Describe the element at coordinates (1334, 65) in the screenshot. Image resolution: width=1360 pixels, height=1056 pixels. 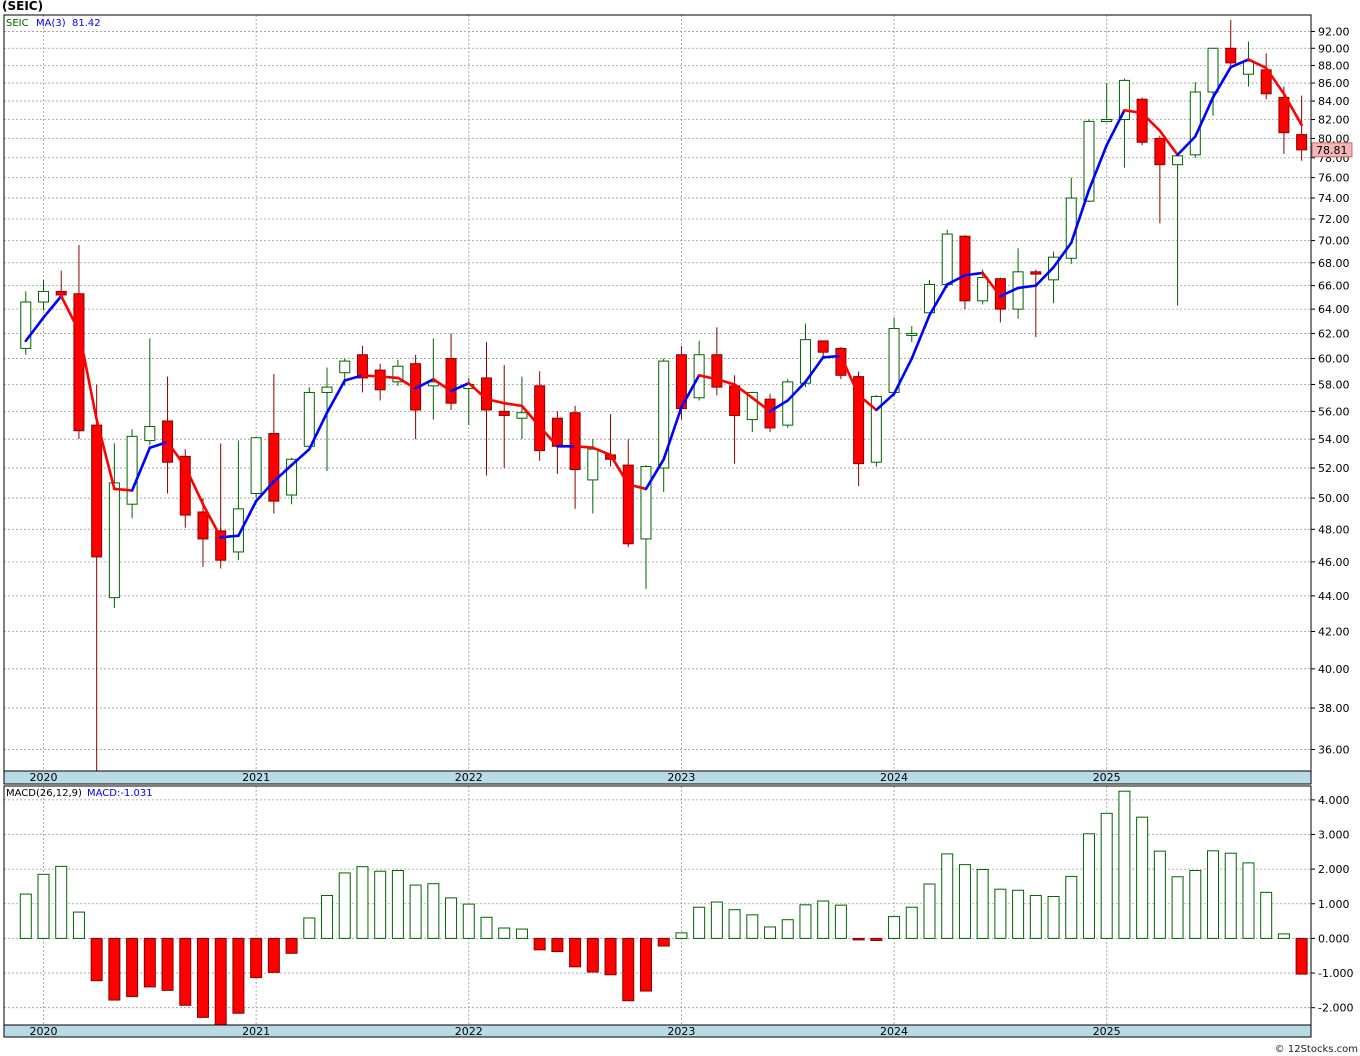
I see `price-tick-label: 88.00` at that location.